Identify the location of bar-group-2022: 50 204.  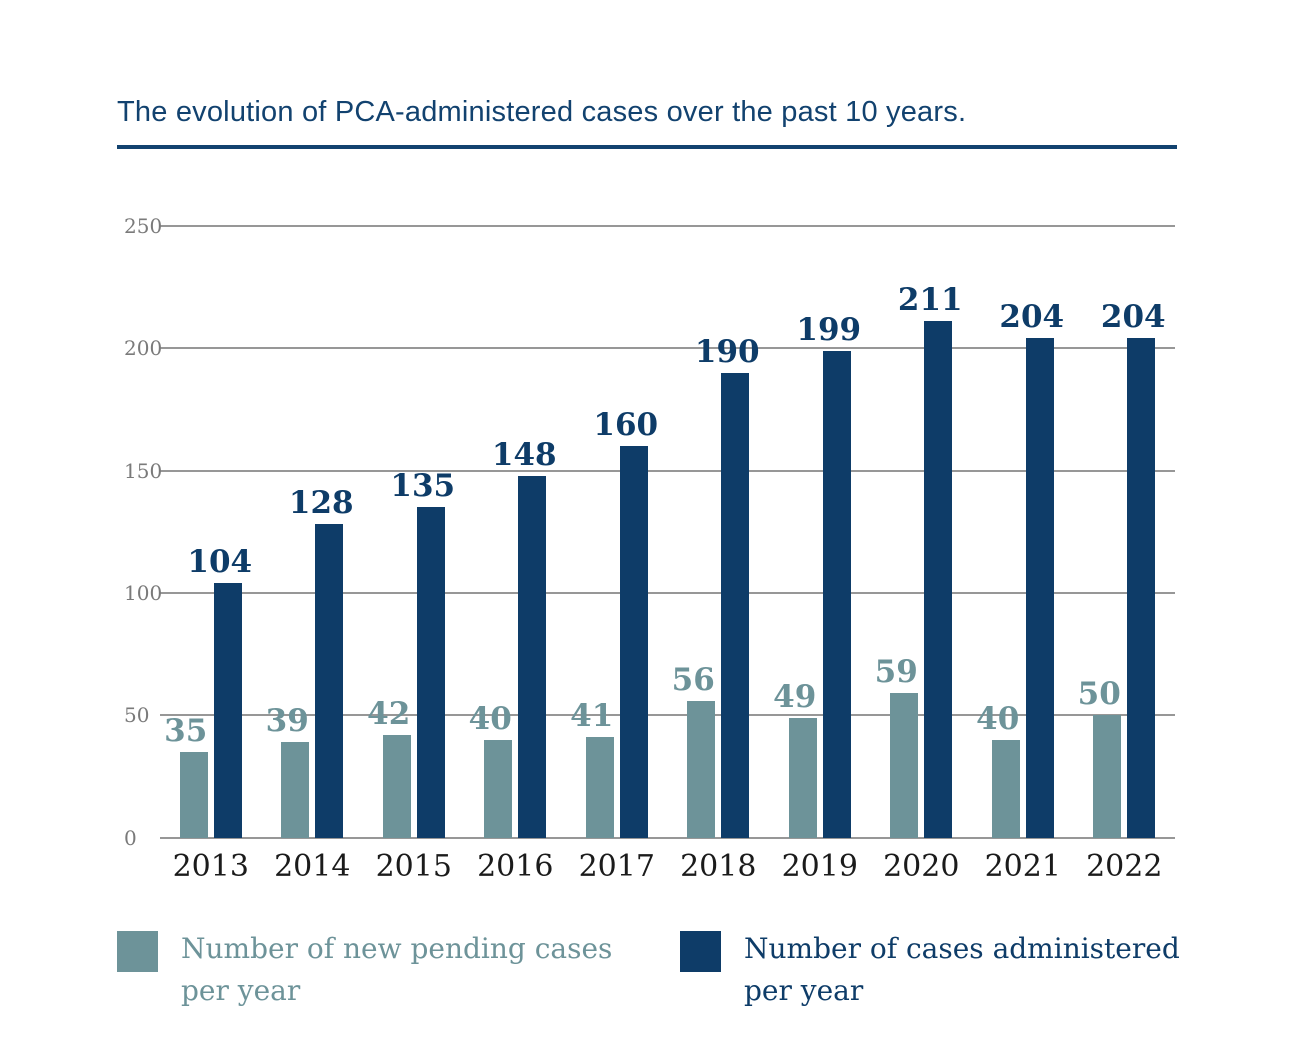
(1125, 532).